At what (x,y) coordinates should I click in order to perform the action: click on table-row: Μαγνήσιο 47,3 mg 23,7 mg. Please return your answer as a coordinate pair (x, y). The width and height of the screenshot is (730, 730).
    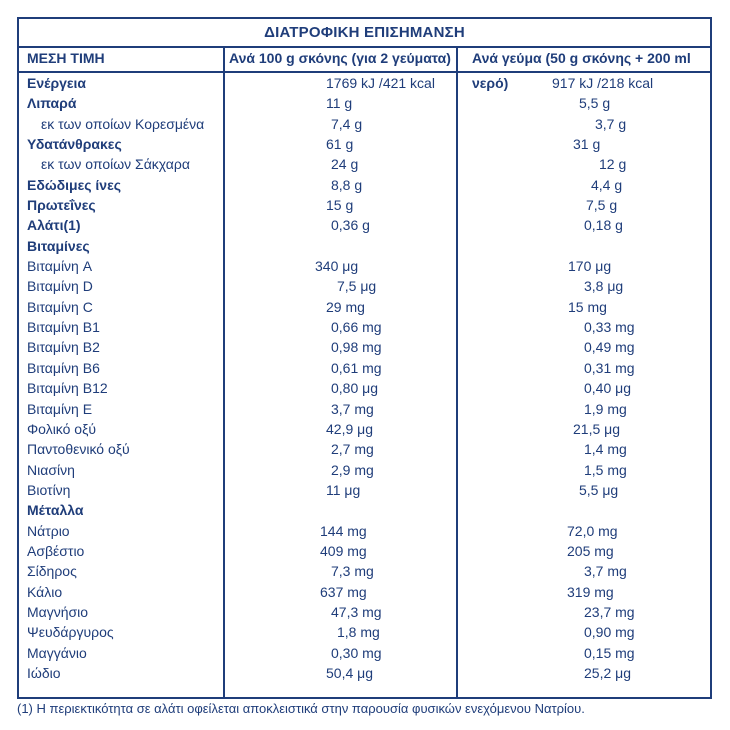
    Looking at the image, I should click on (364, 612).